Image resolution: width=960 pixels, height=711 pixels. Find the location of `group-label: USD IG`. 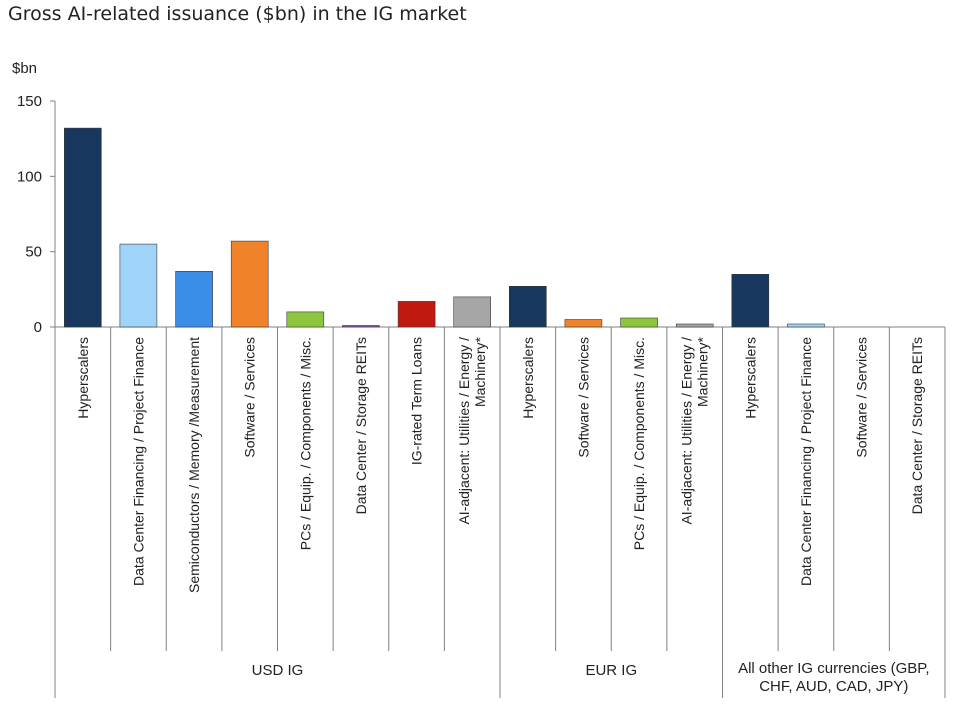

group-label: USD IG is located at coordinates (278, 670).